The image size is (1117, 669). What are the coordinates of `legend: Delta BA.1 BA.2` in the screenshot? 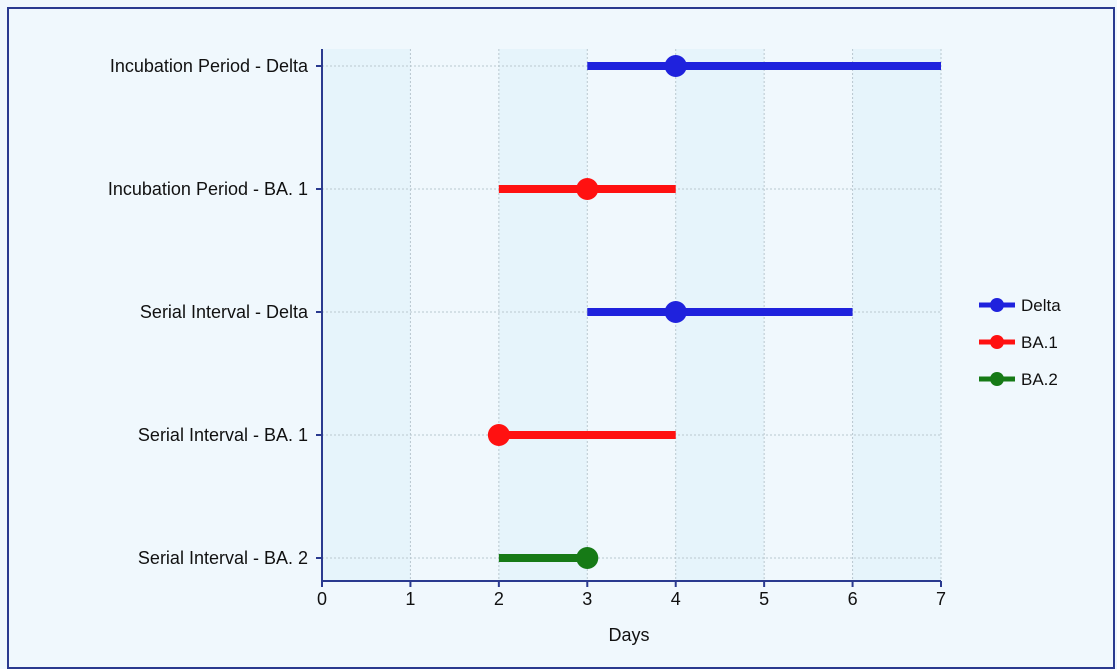 It's located at (1020, 342).